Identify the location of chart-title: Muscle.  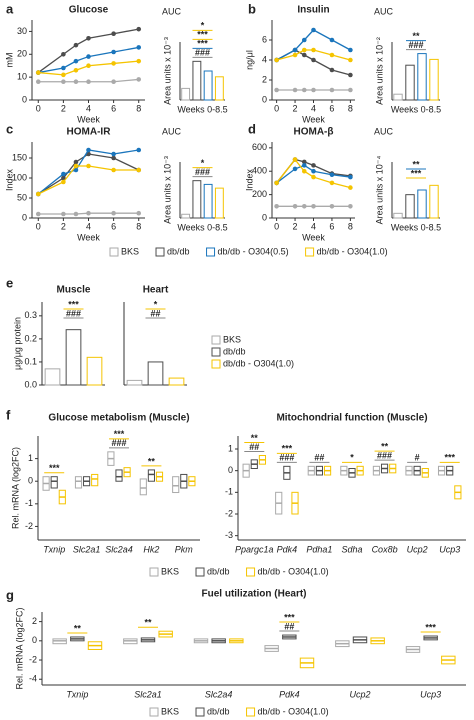
(74, 290).